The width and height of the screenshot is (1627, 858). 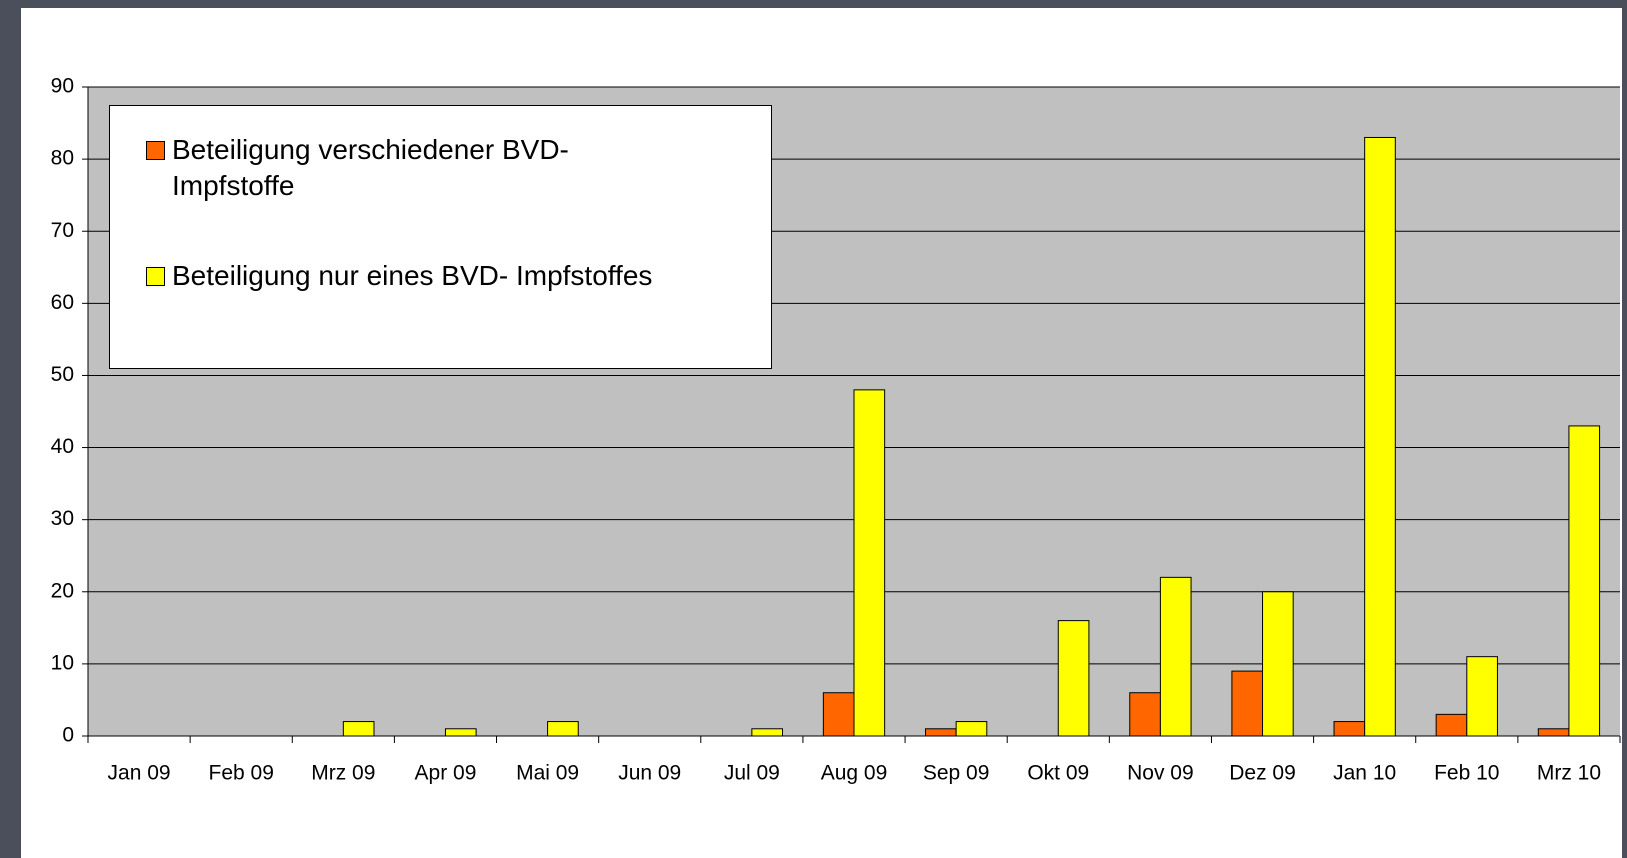 What do you see at coordinates (62, 590) in the screenshot?
I see `y-tick-label: 20` at bounding box center [62, 590].